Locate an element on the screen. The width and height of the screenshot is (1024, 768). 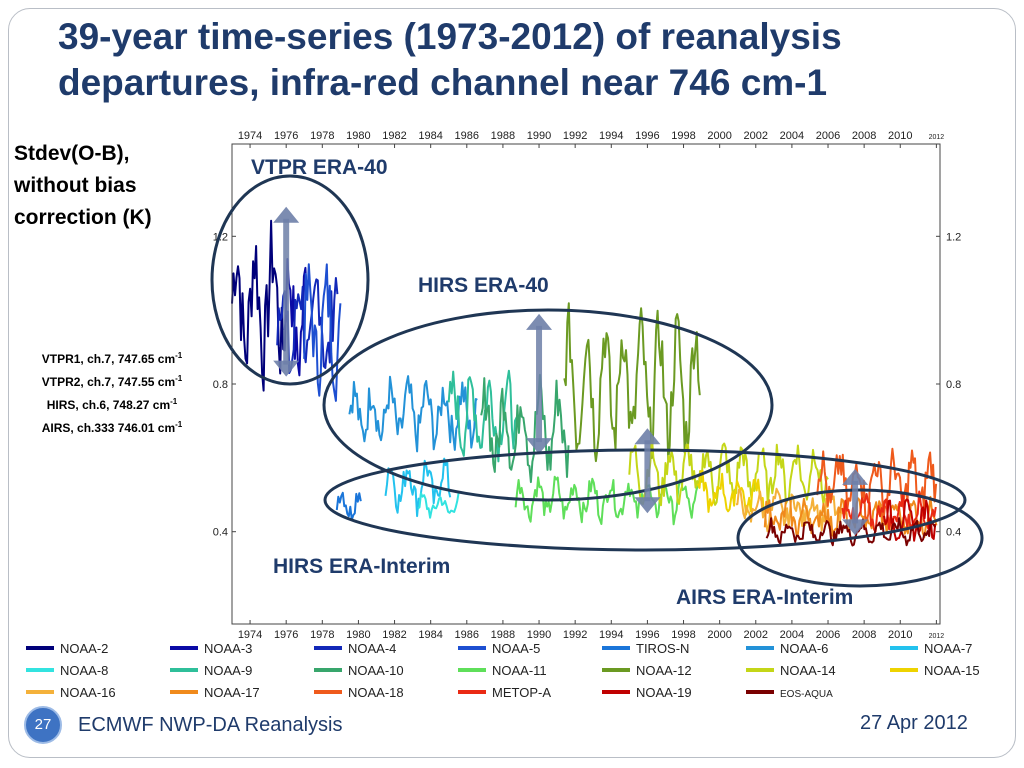
legend-label: NOAA-19 is located at coordinates (664, 692).